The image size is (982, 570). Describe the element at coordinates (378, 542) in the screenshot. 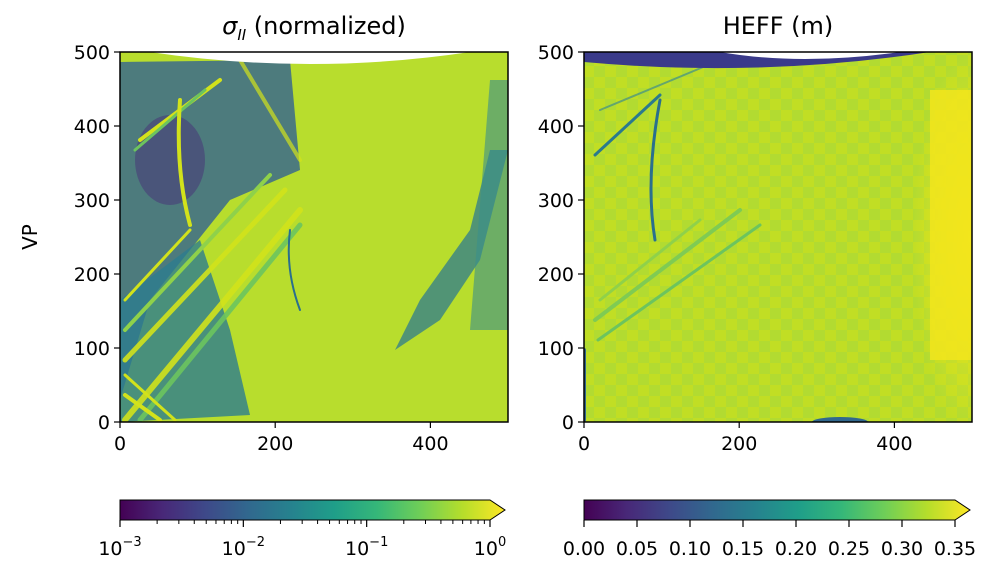

I see `left-colorbar-tick-exponent: −1` at that location.